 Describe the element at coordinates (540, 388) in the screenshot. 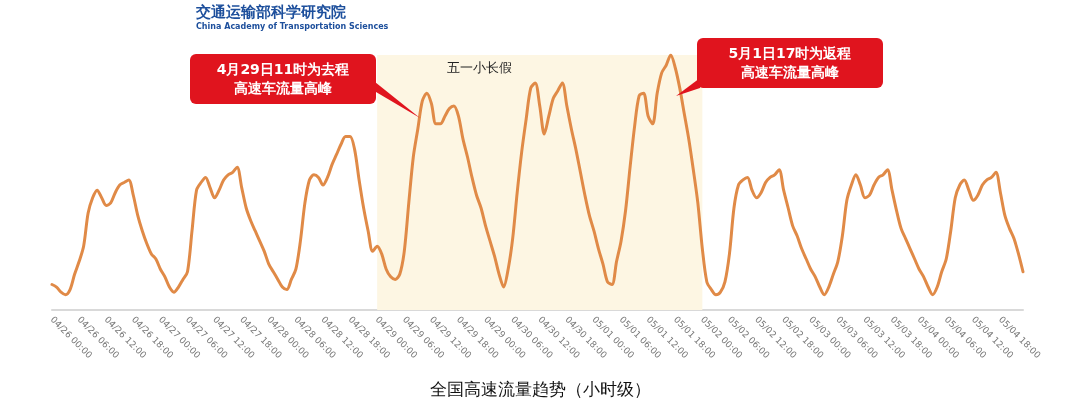

I see `text: 全国高速流量趋势（小时级）` at that location.